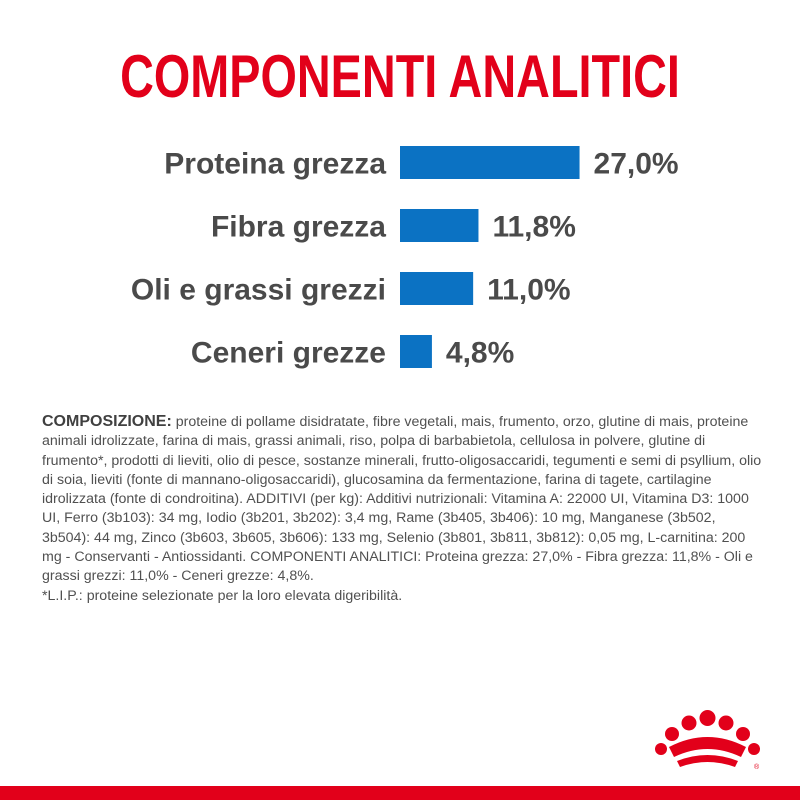 The image size is (800, 800). What do you see at coordinates (400, 76) in the screenshot?
I see `page-title: COMPONENTI ANALITICI` at bounding box center [400, 76].